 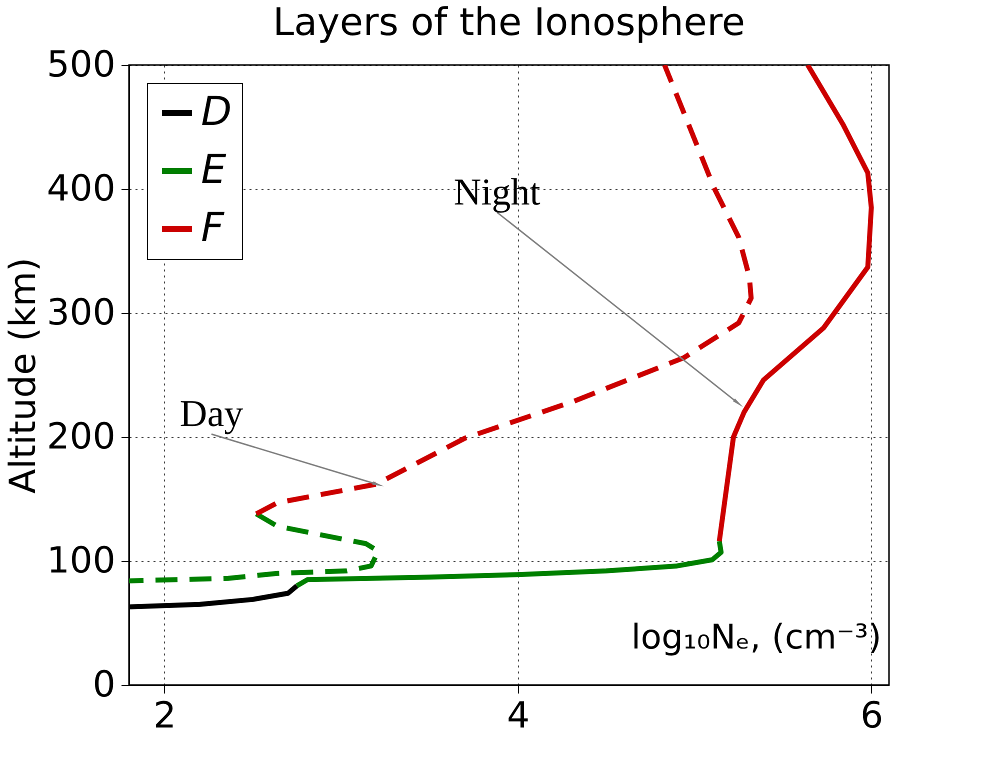 What do you see at coordinates (509, 22) in the screenshot?
I see `chart-title: Layers of the Ionosphere` at bounding box center [509, 22].